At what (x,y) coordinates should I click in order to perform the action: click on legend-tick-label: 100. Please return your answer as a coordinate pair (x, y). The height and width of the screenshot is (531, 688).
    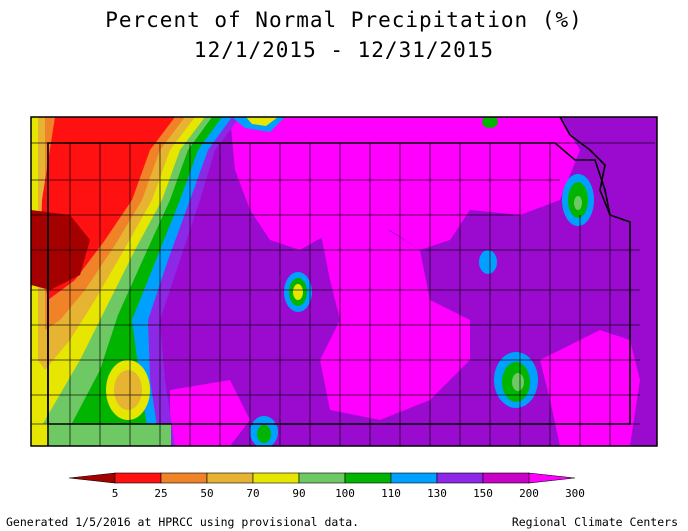
    Looking at the image, I should click on (345, 493).